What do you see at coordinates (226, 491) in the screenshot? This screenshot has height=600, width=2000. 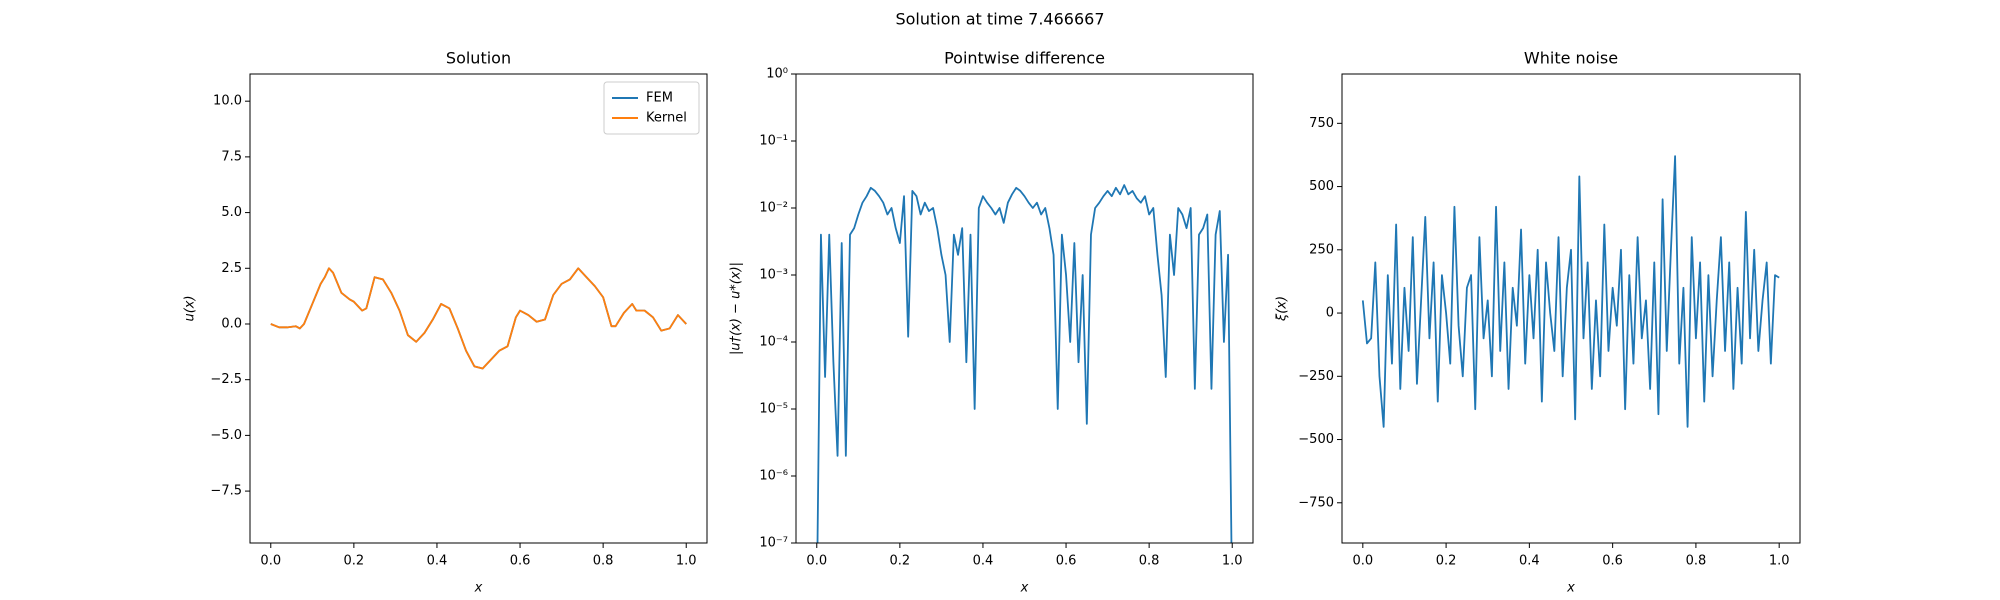 I see `y-tick-label: −7.5` at bounding box center [226, 491].